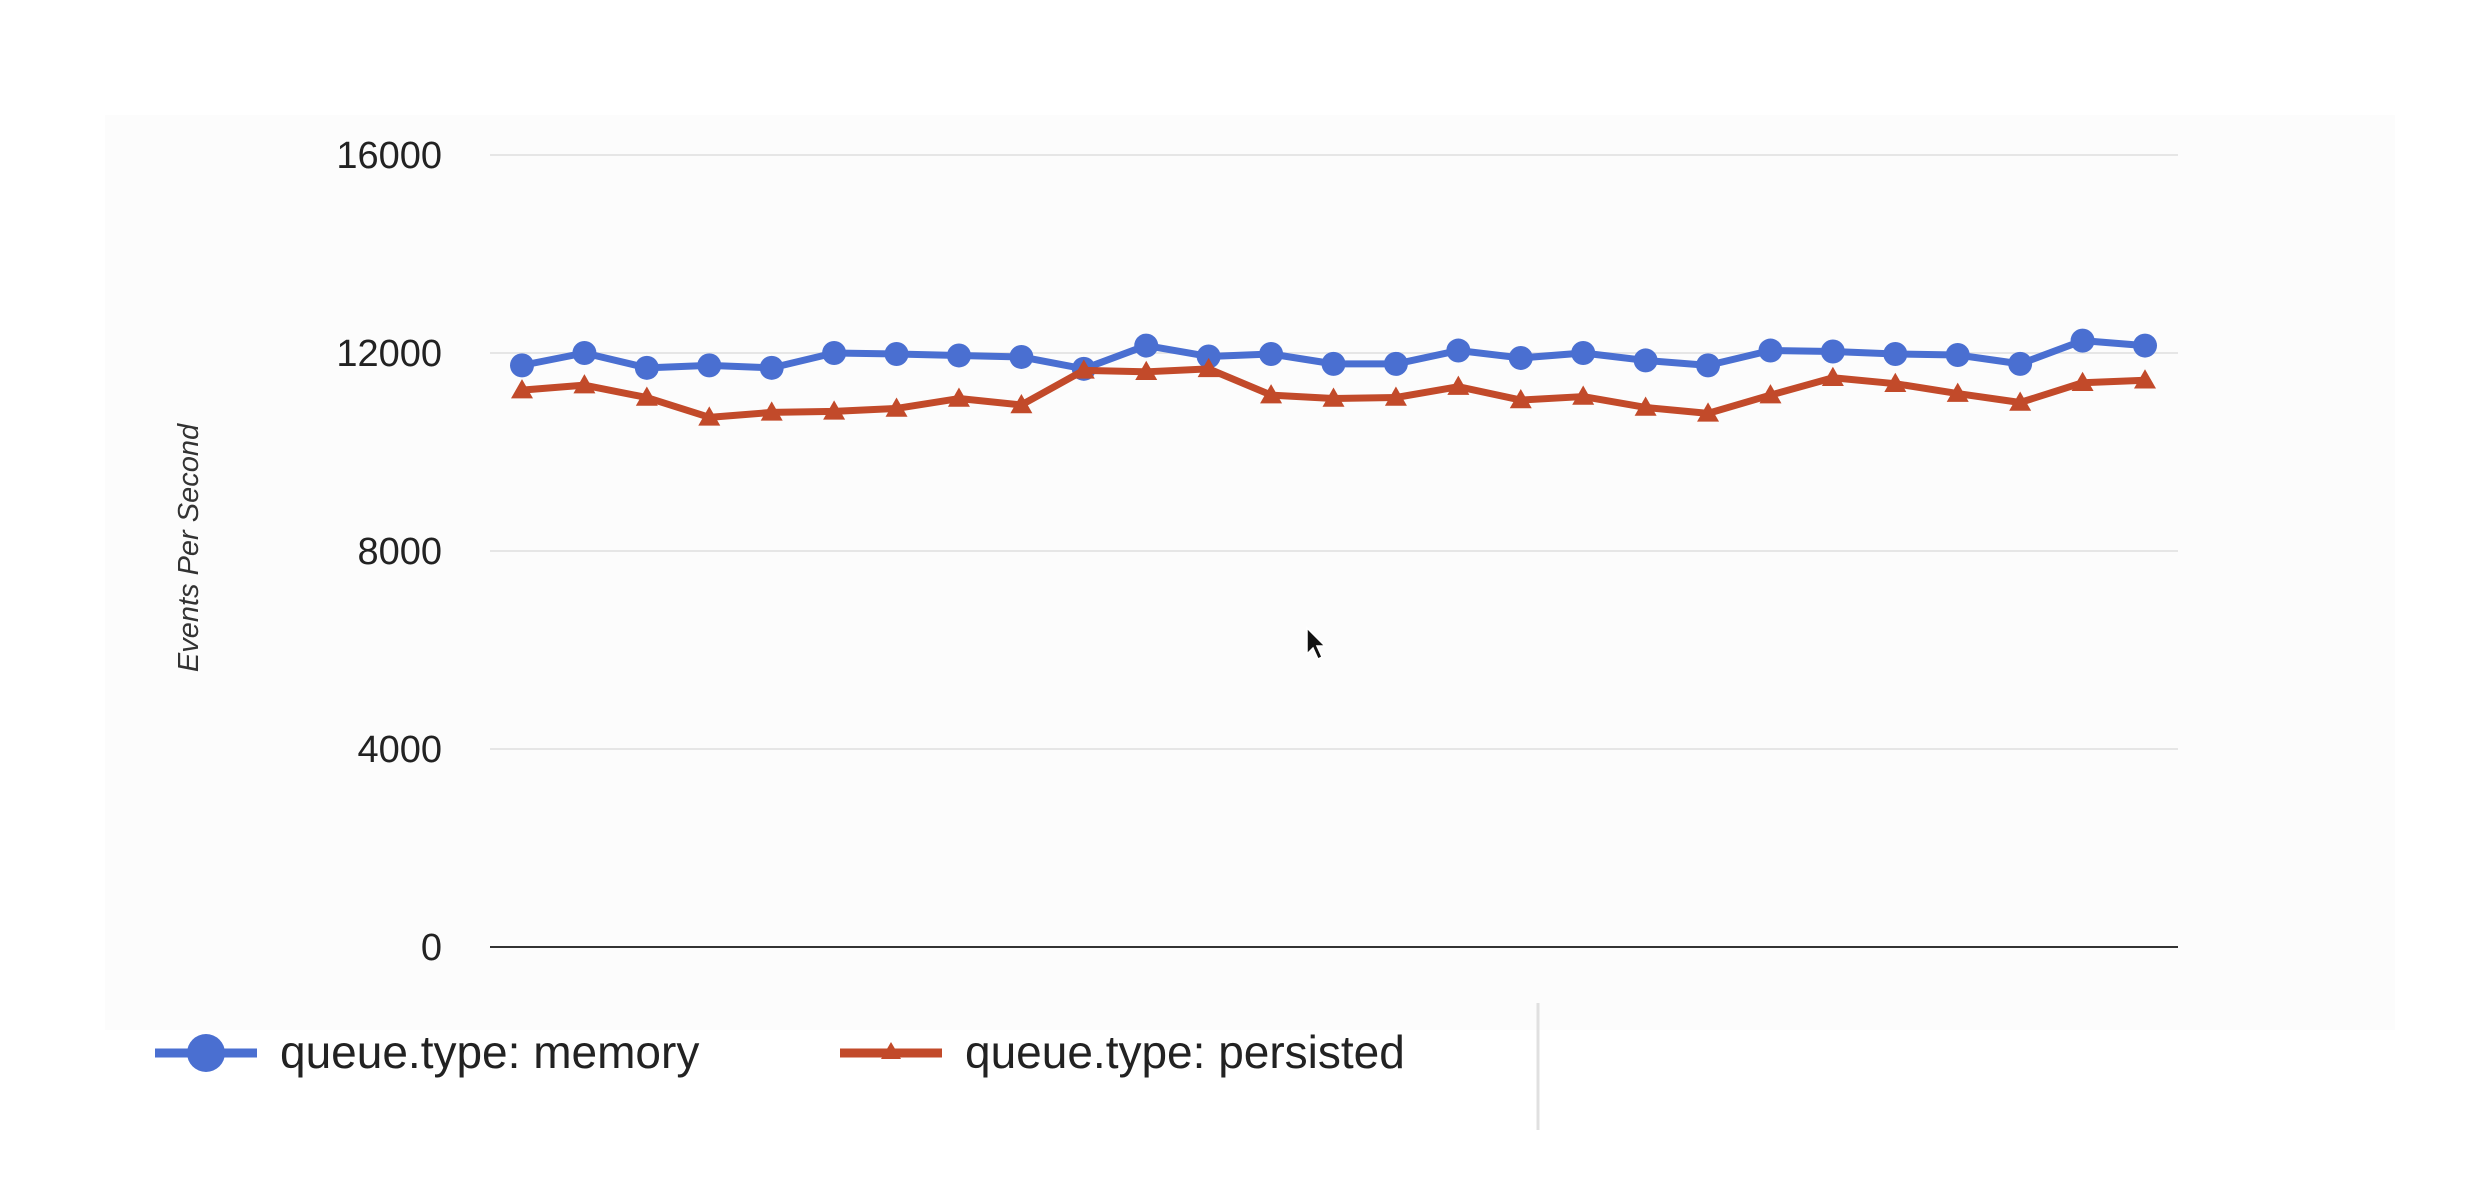  What do you see at coordinates (489, 1052) in the screenshot?
I see `legend-label: queue.type: memory` at bounding box center [489, 1052].